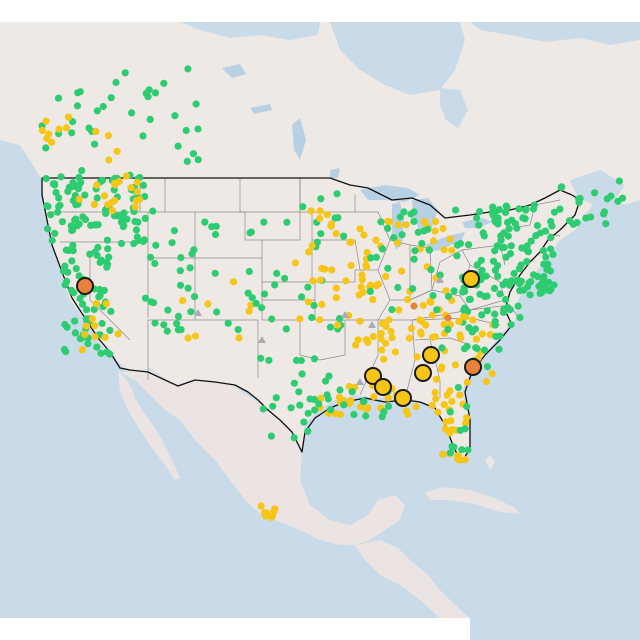 The image size is (640, 640). What do you see at coordinates (440, 279) in the screenshot?
I see `gray-triangle-marker` at bounding box center [440, 279].